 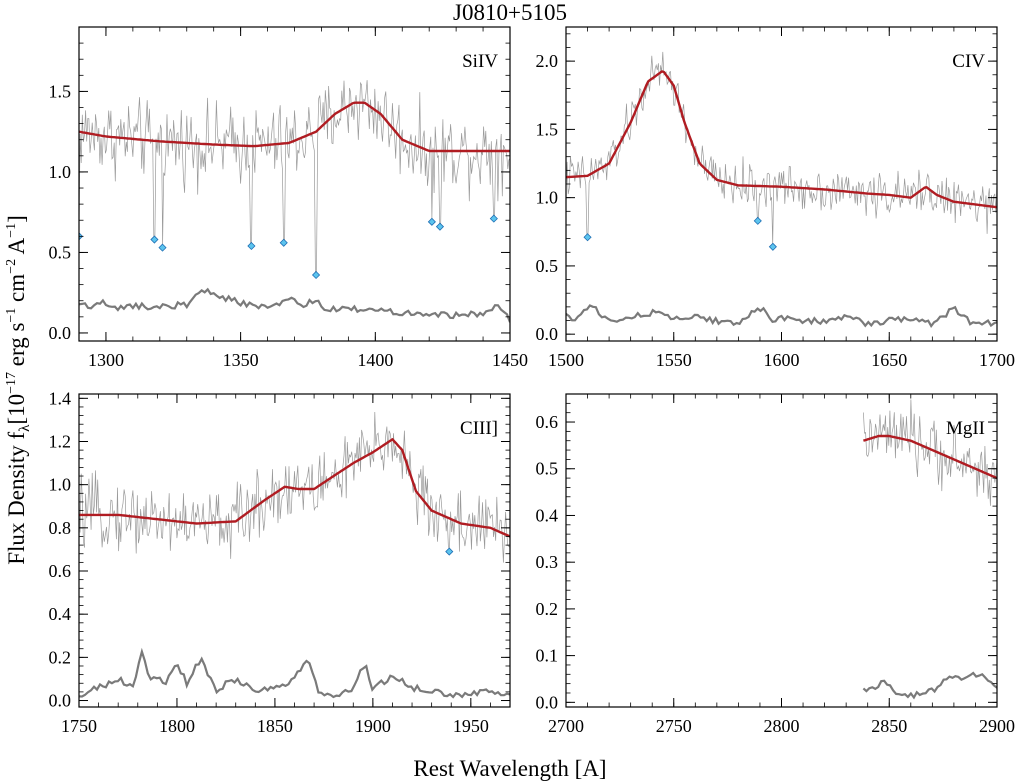 I want to click on x-tick-label: 1850, so click(x=275, y=726).